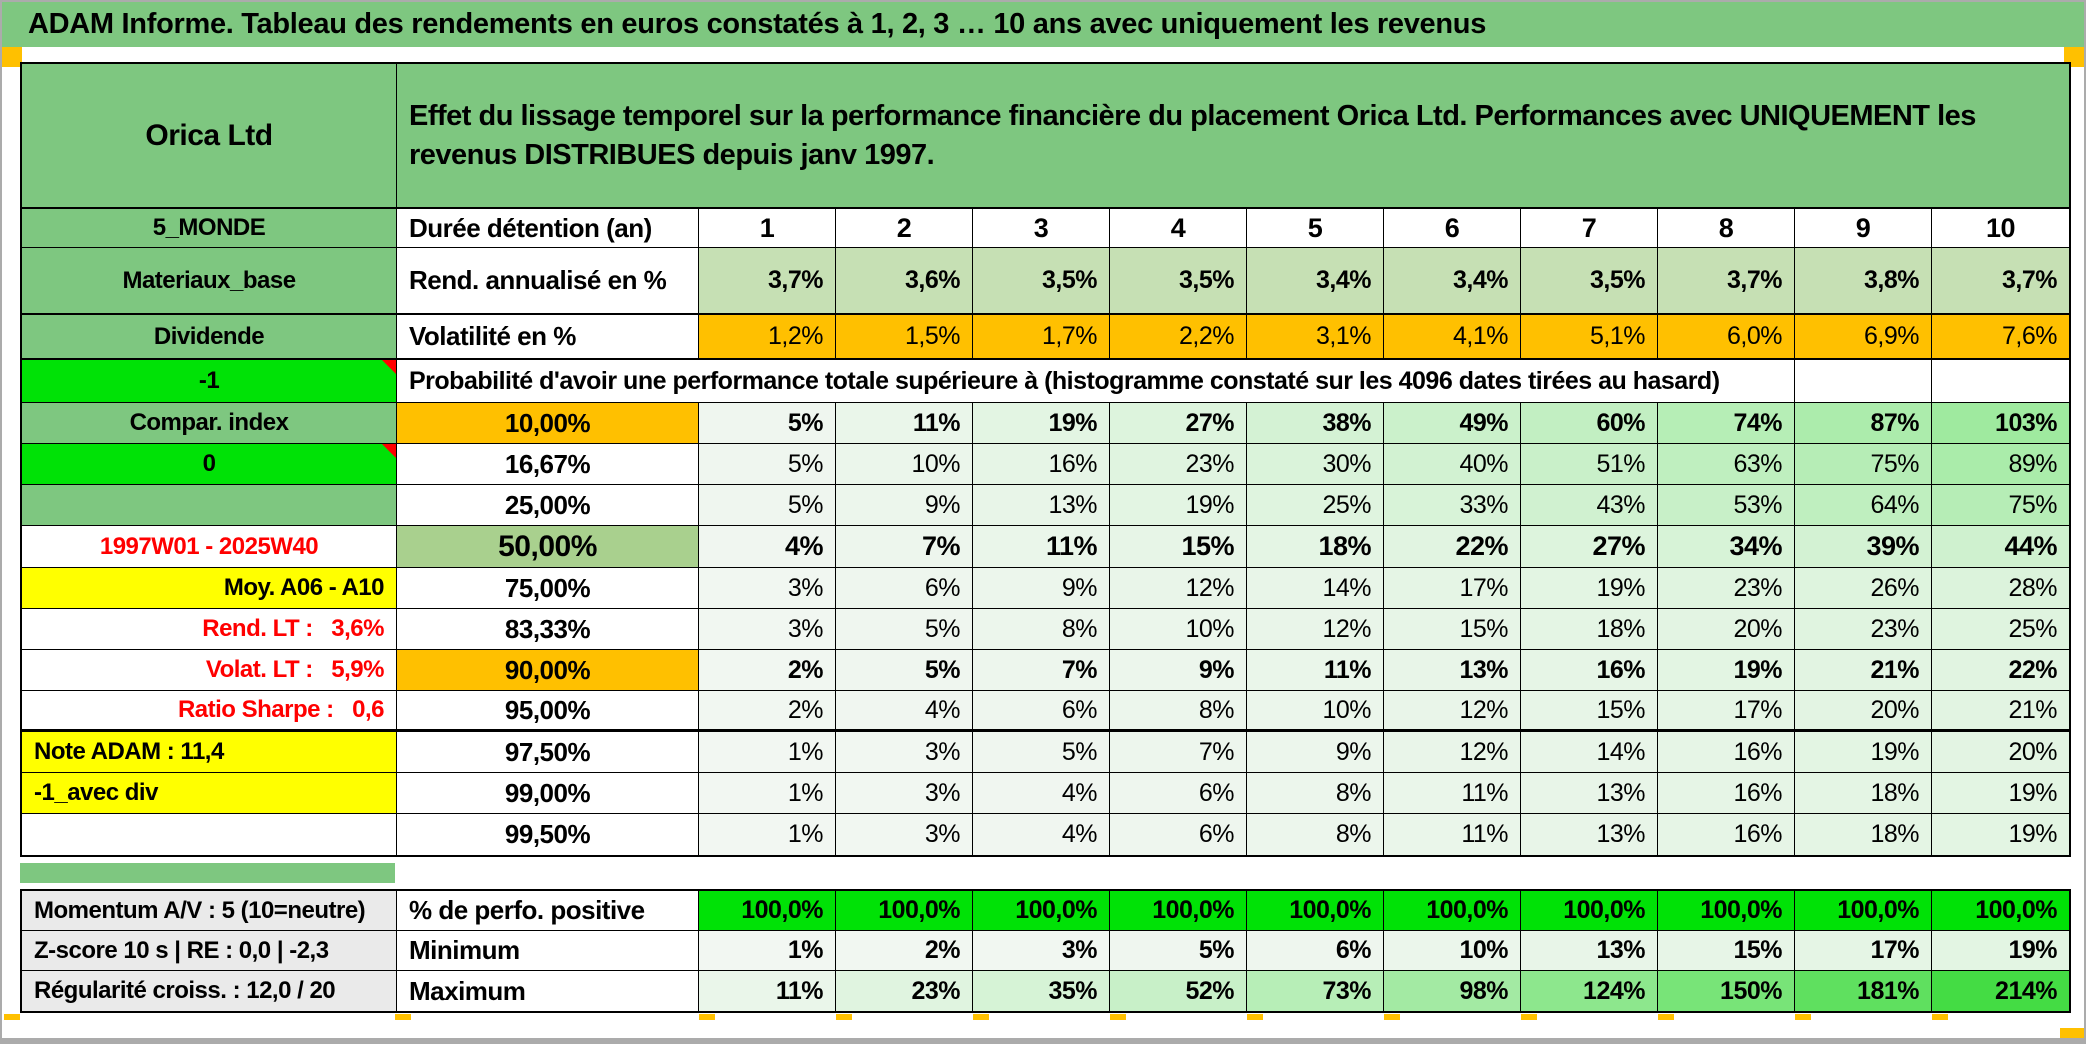 The image size is (2086, 1044). Describe the element at coordinates (1589, 336) in the screenshot. I see `cell-r2-c7: 5,1%` at that location.